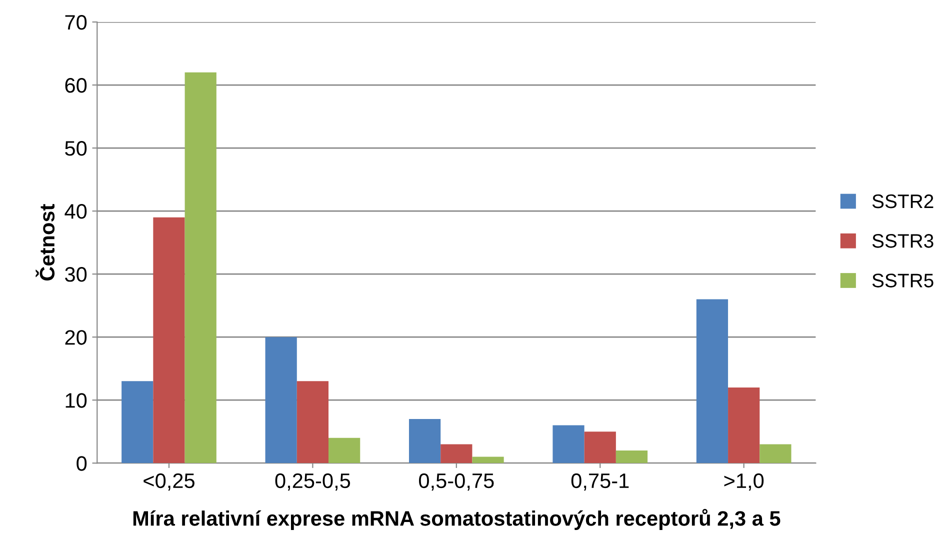  Describe the element at coordinates (75, 211) in the screenshot. I see `y-tick-label: 40` at that location.